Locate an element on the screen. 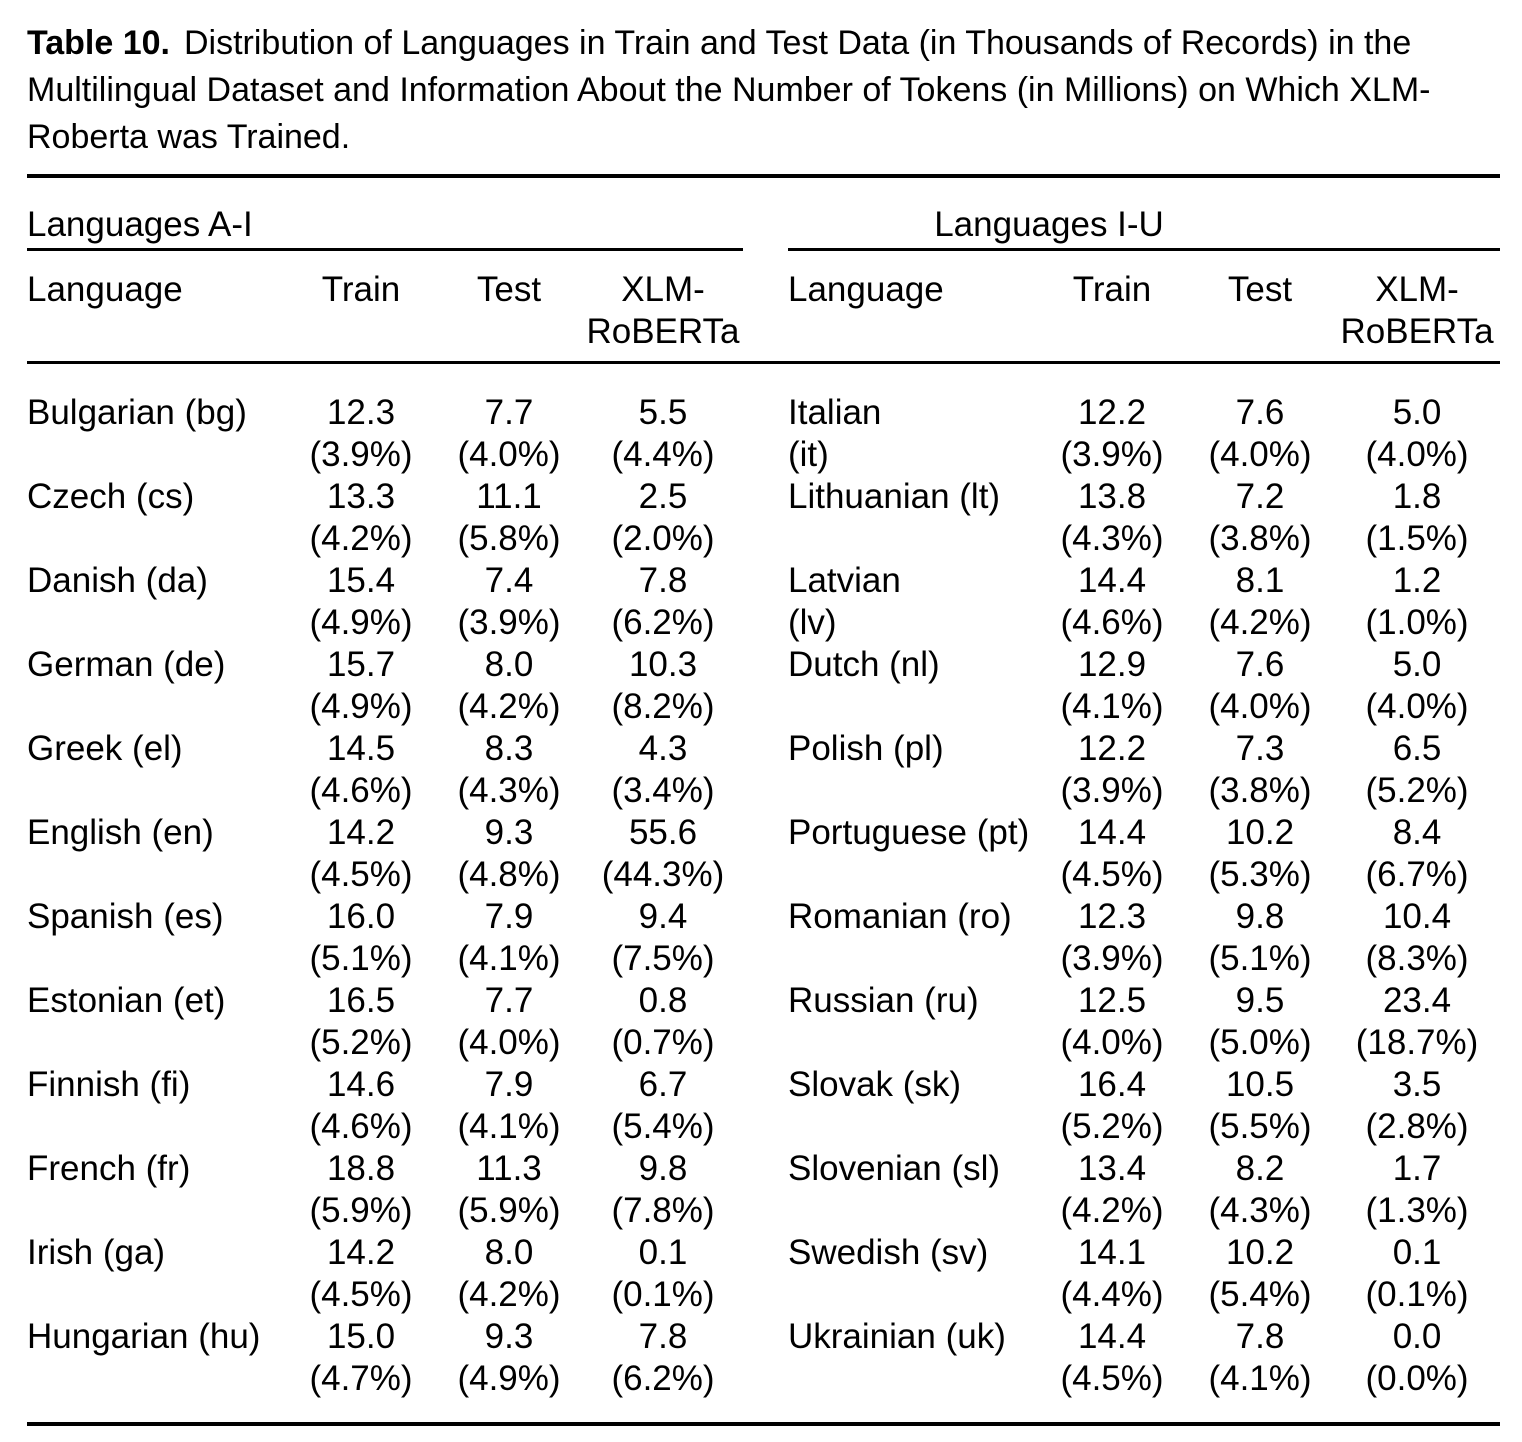 This screenshot has width=1522, height=1442. cell-value: 1.8 is located at coordinates (1417, 496).